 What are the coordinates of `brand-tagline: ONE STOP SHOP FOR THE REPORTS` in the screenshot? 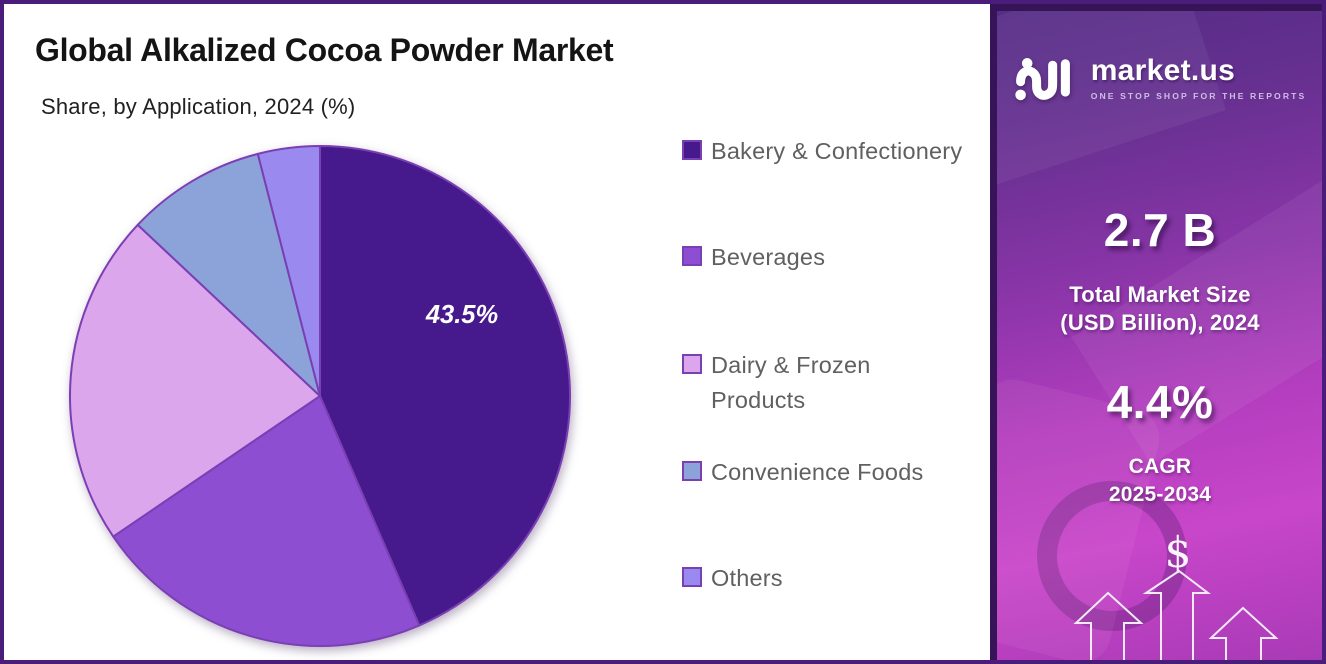 It's located at (1198, 95).